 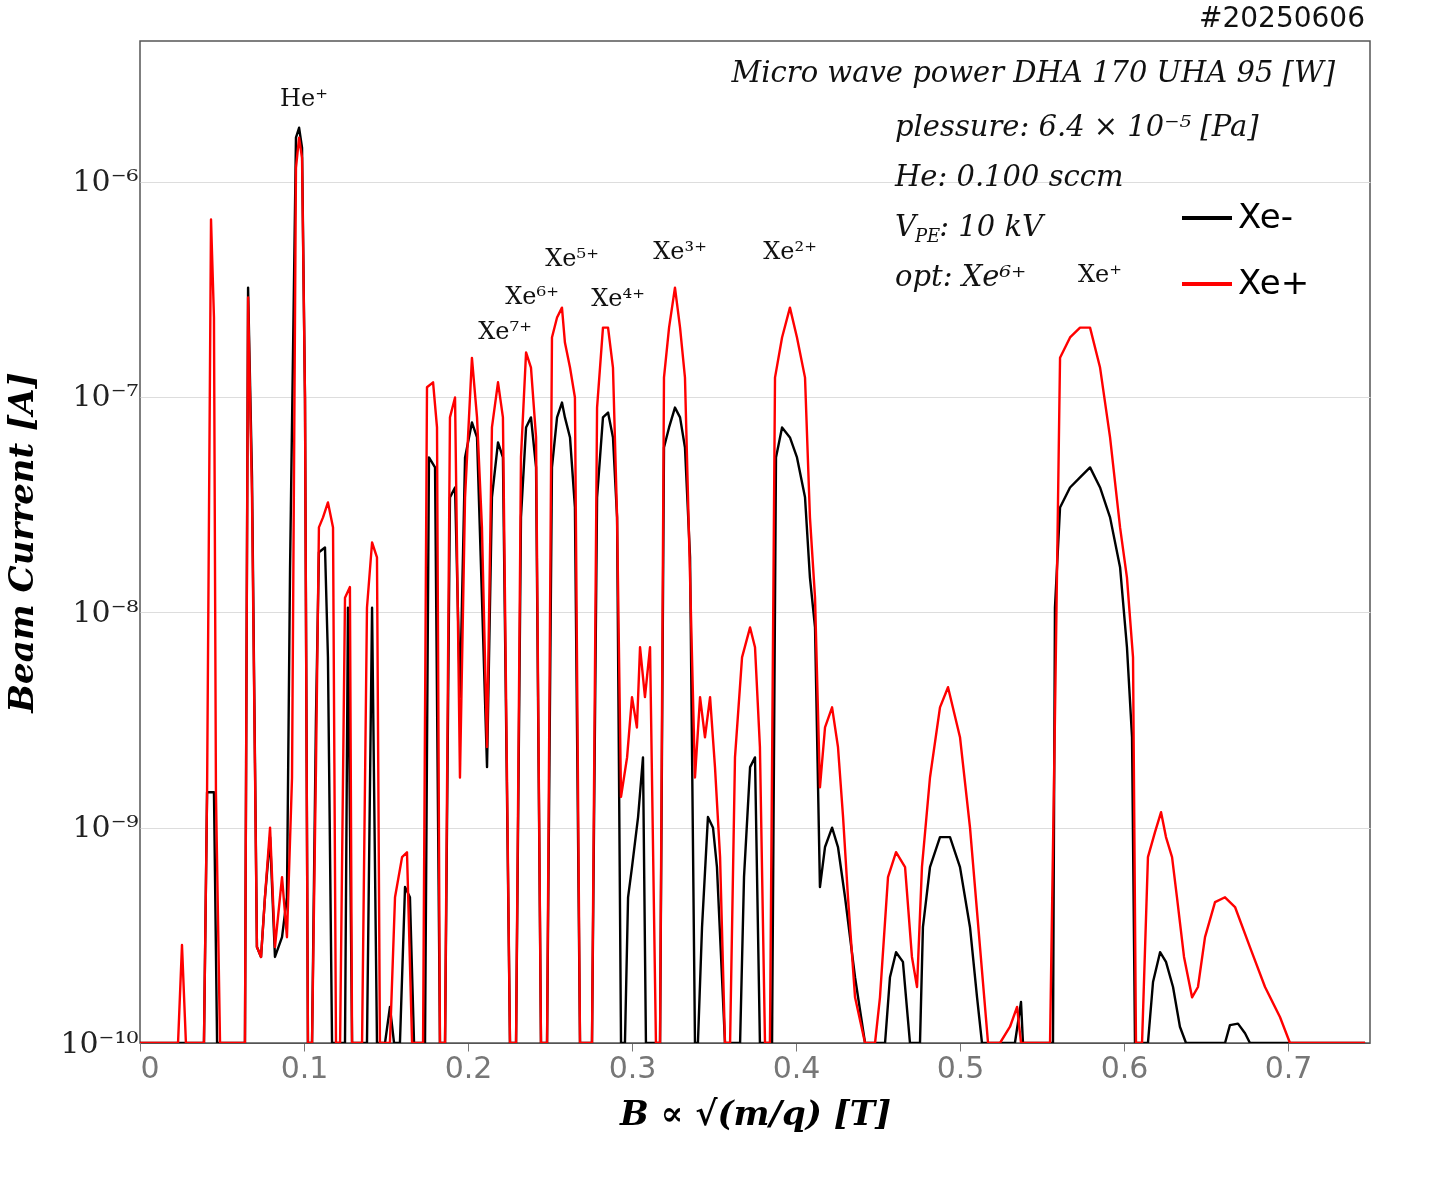 What do you see at coordinates (1033, 72) in the screenshot?
I see `annotation: Micro wave power DHA 170 UHA 95 [W]` at bounding box center [1033, 72].